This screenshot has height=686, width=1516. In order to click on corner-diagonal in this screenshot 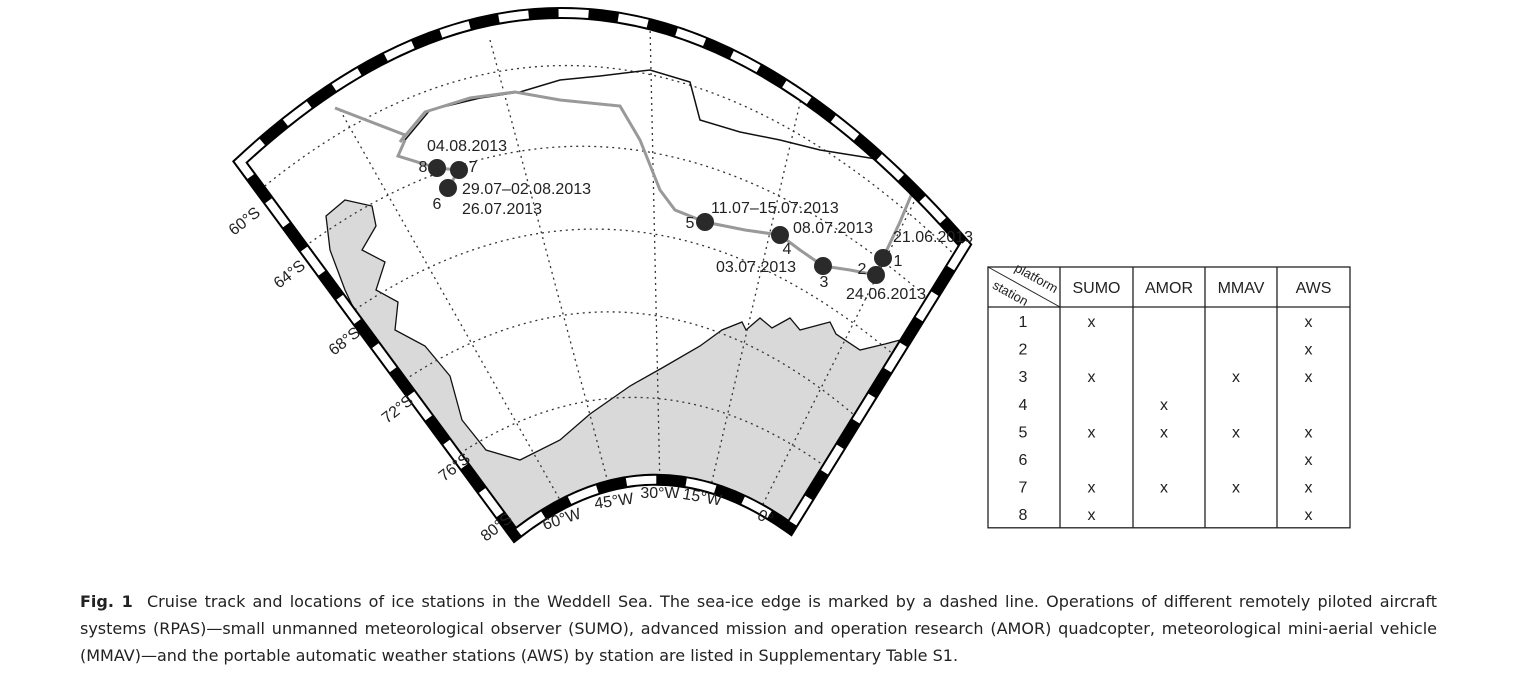, I will do `click(1024, 287)`.